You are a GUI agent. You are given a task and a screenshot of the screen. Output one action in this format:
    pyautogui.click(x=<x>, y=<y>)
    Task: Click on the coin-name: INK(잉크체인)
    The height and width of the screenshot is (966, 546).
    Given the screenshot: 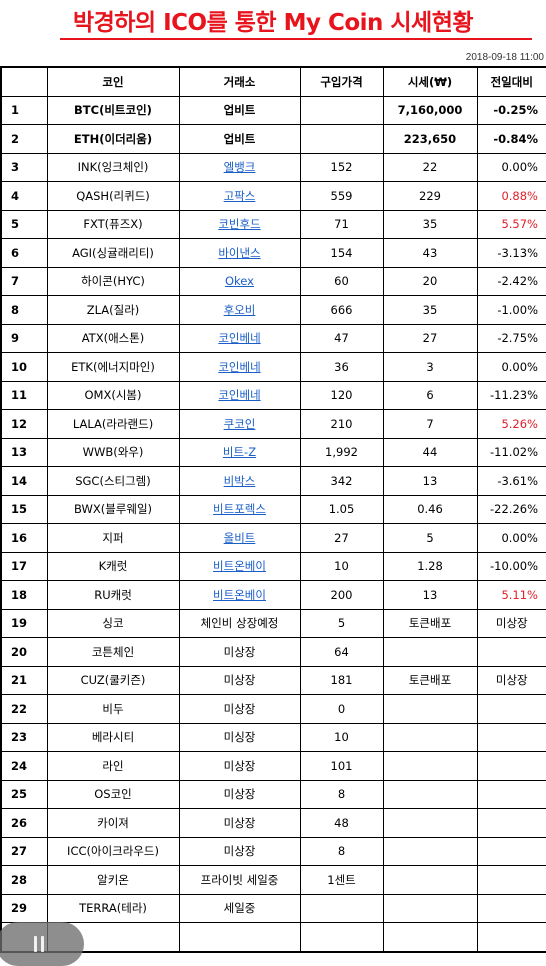 What is the action you would take?
    pyautogui.click(x=113, y=167)
    